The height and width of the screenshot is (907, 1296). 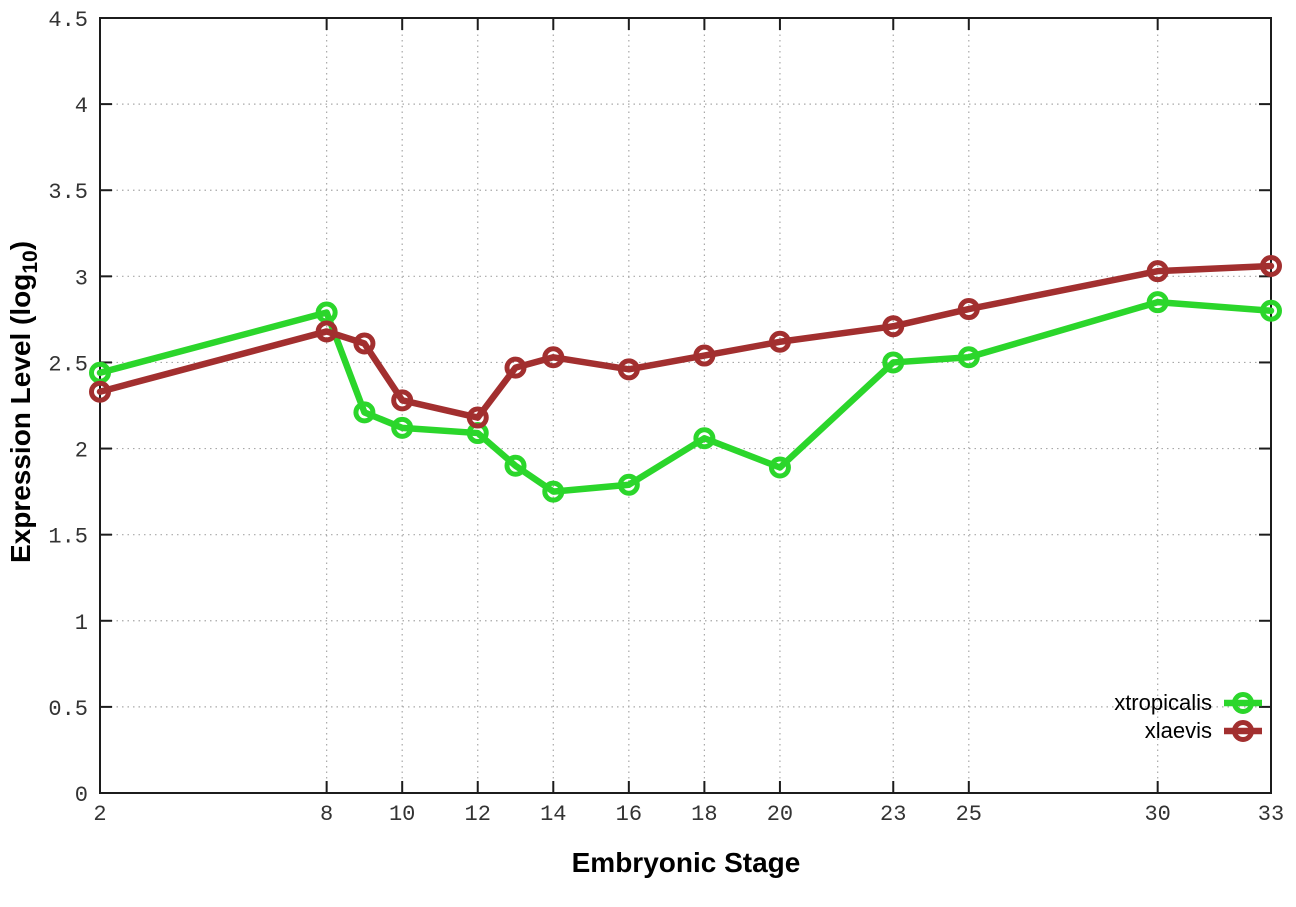 What do you see at coordinates (68, 192) in the screenshot?
I see `y-tick-label: 3.5` at bounding box center [68, 192].